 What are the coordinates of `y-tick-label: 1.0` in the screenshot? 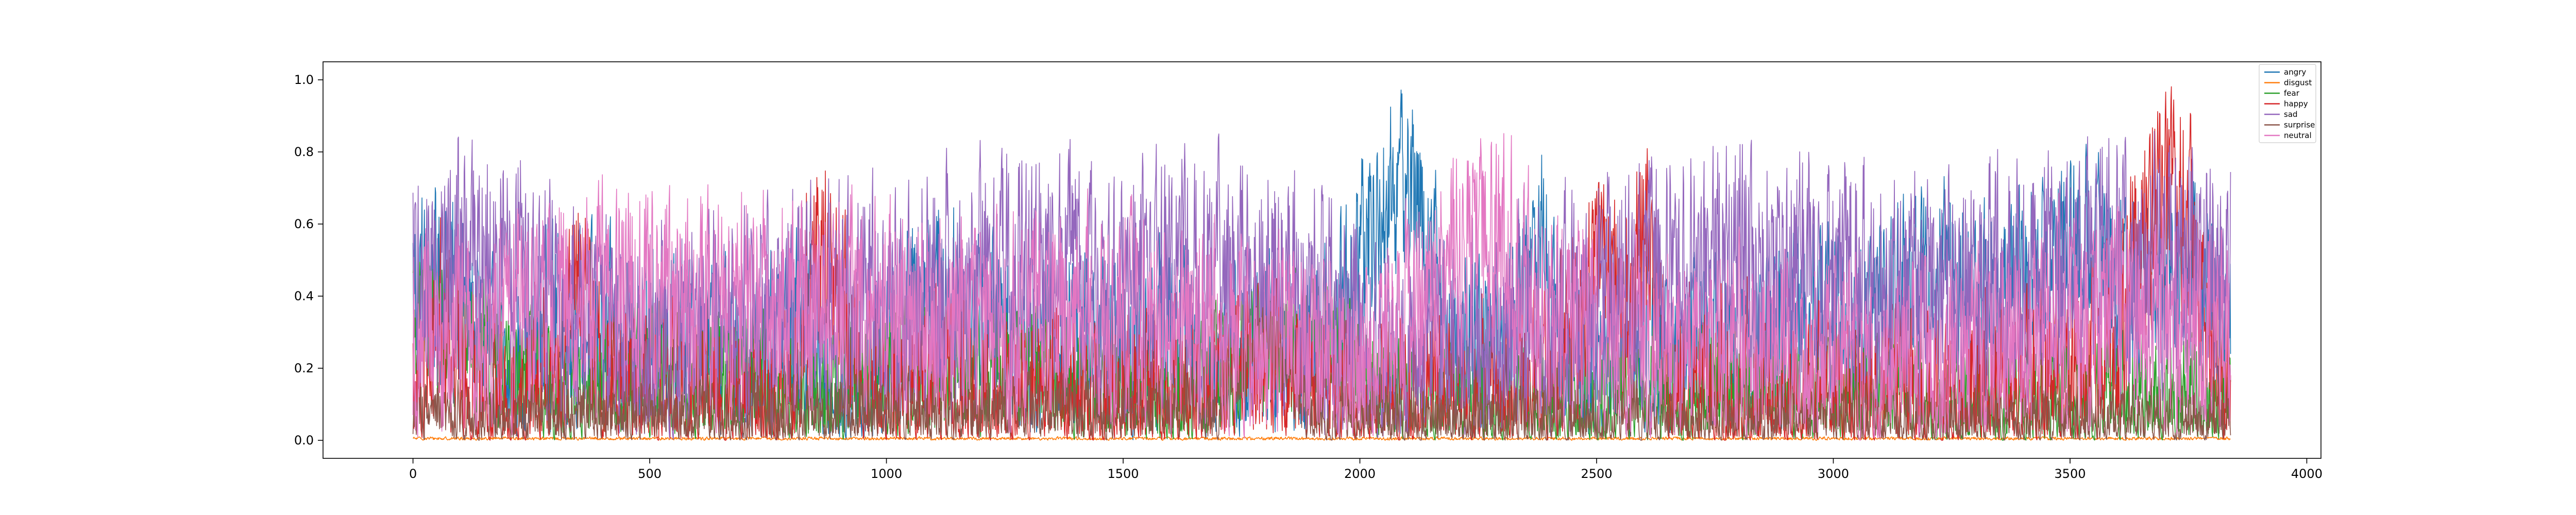 It's located at (304, 80).